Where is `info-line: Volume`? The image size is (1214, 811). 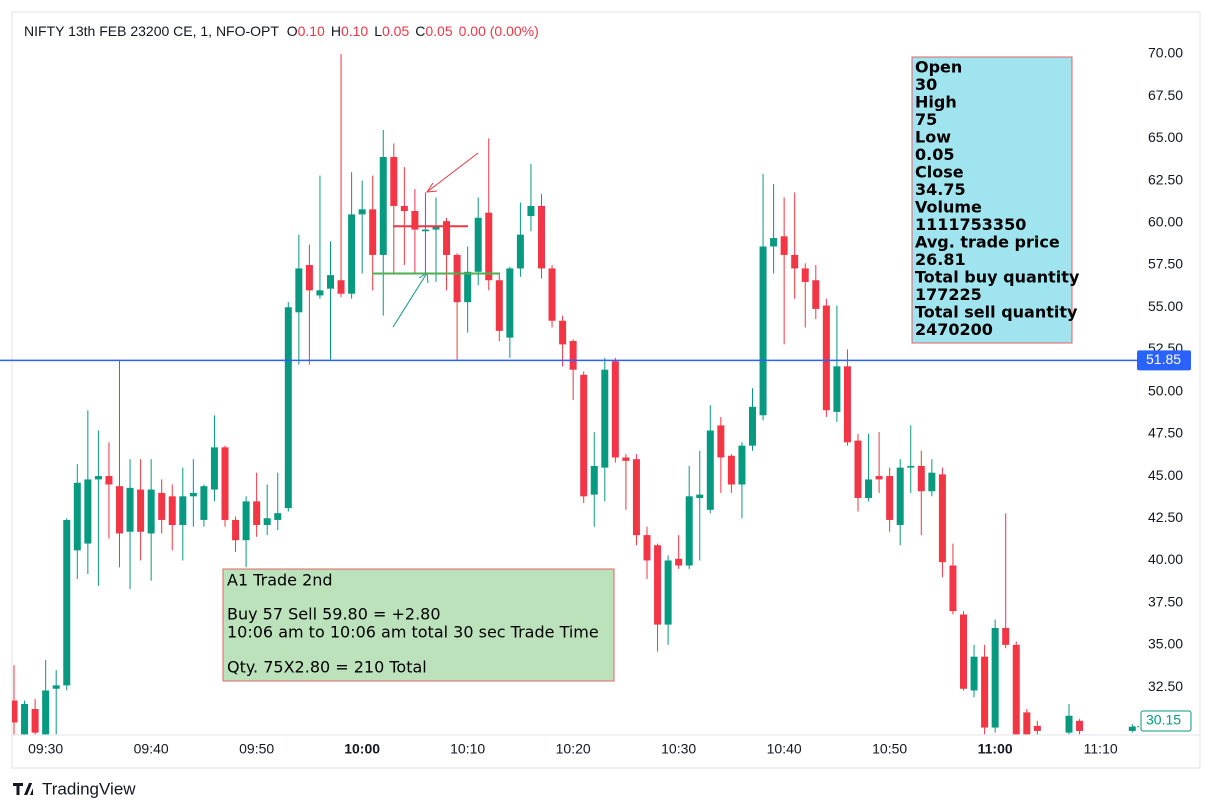 info-line: Volume is located at coordinates (948, 207).